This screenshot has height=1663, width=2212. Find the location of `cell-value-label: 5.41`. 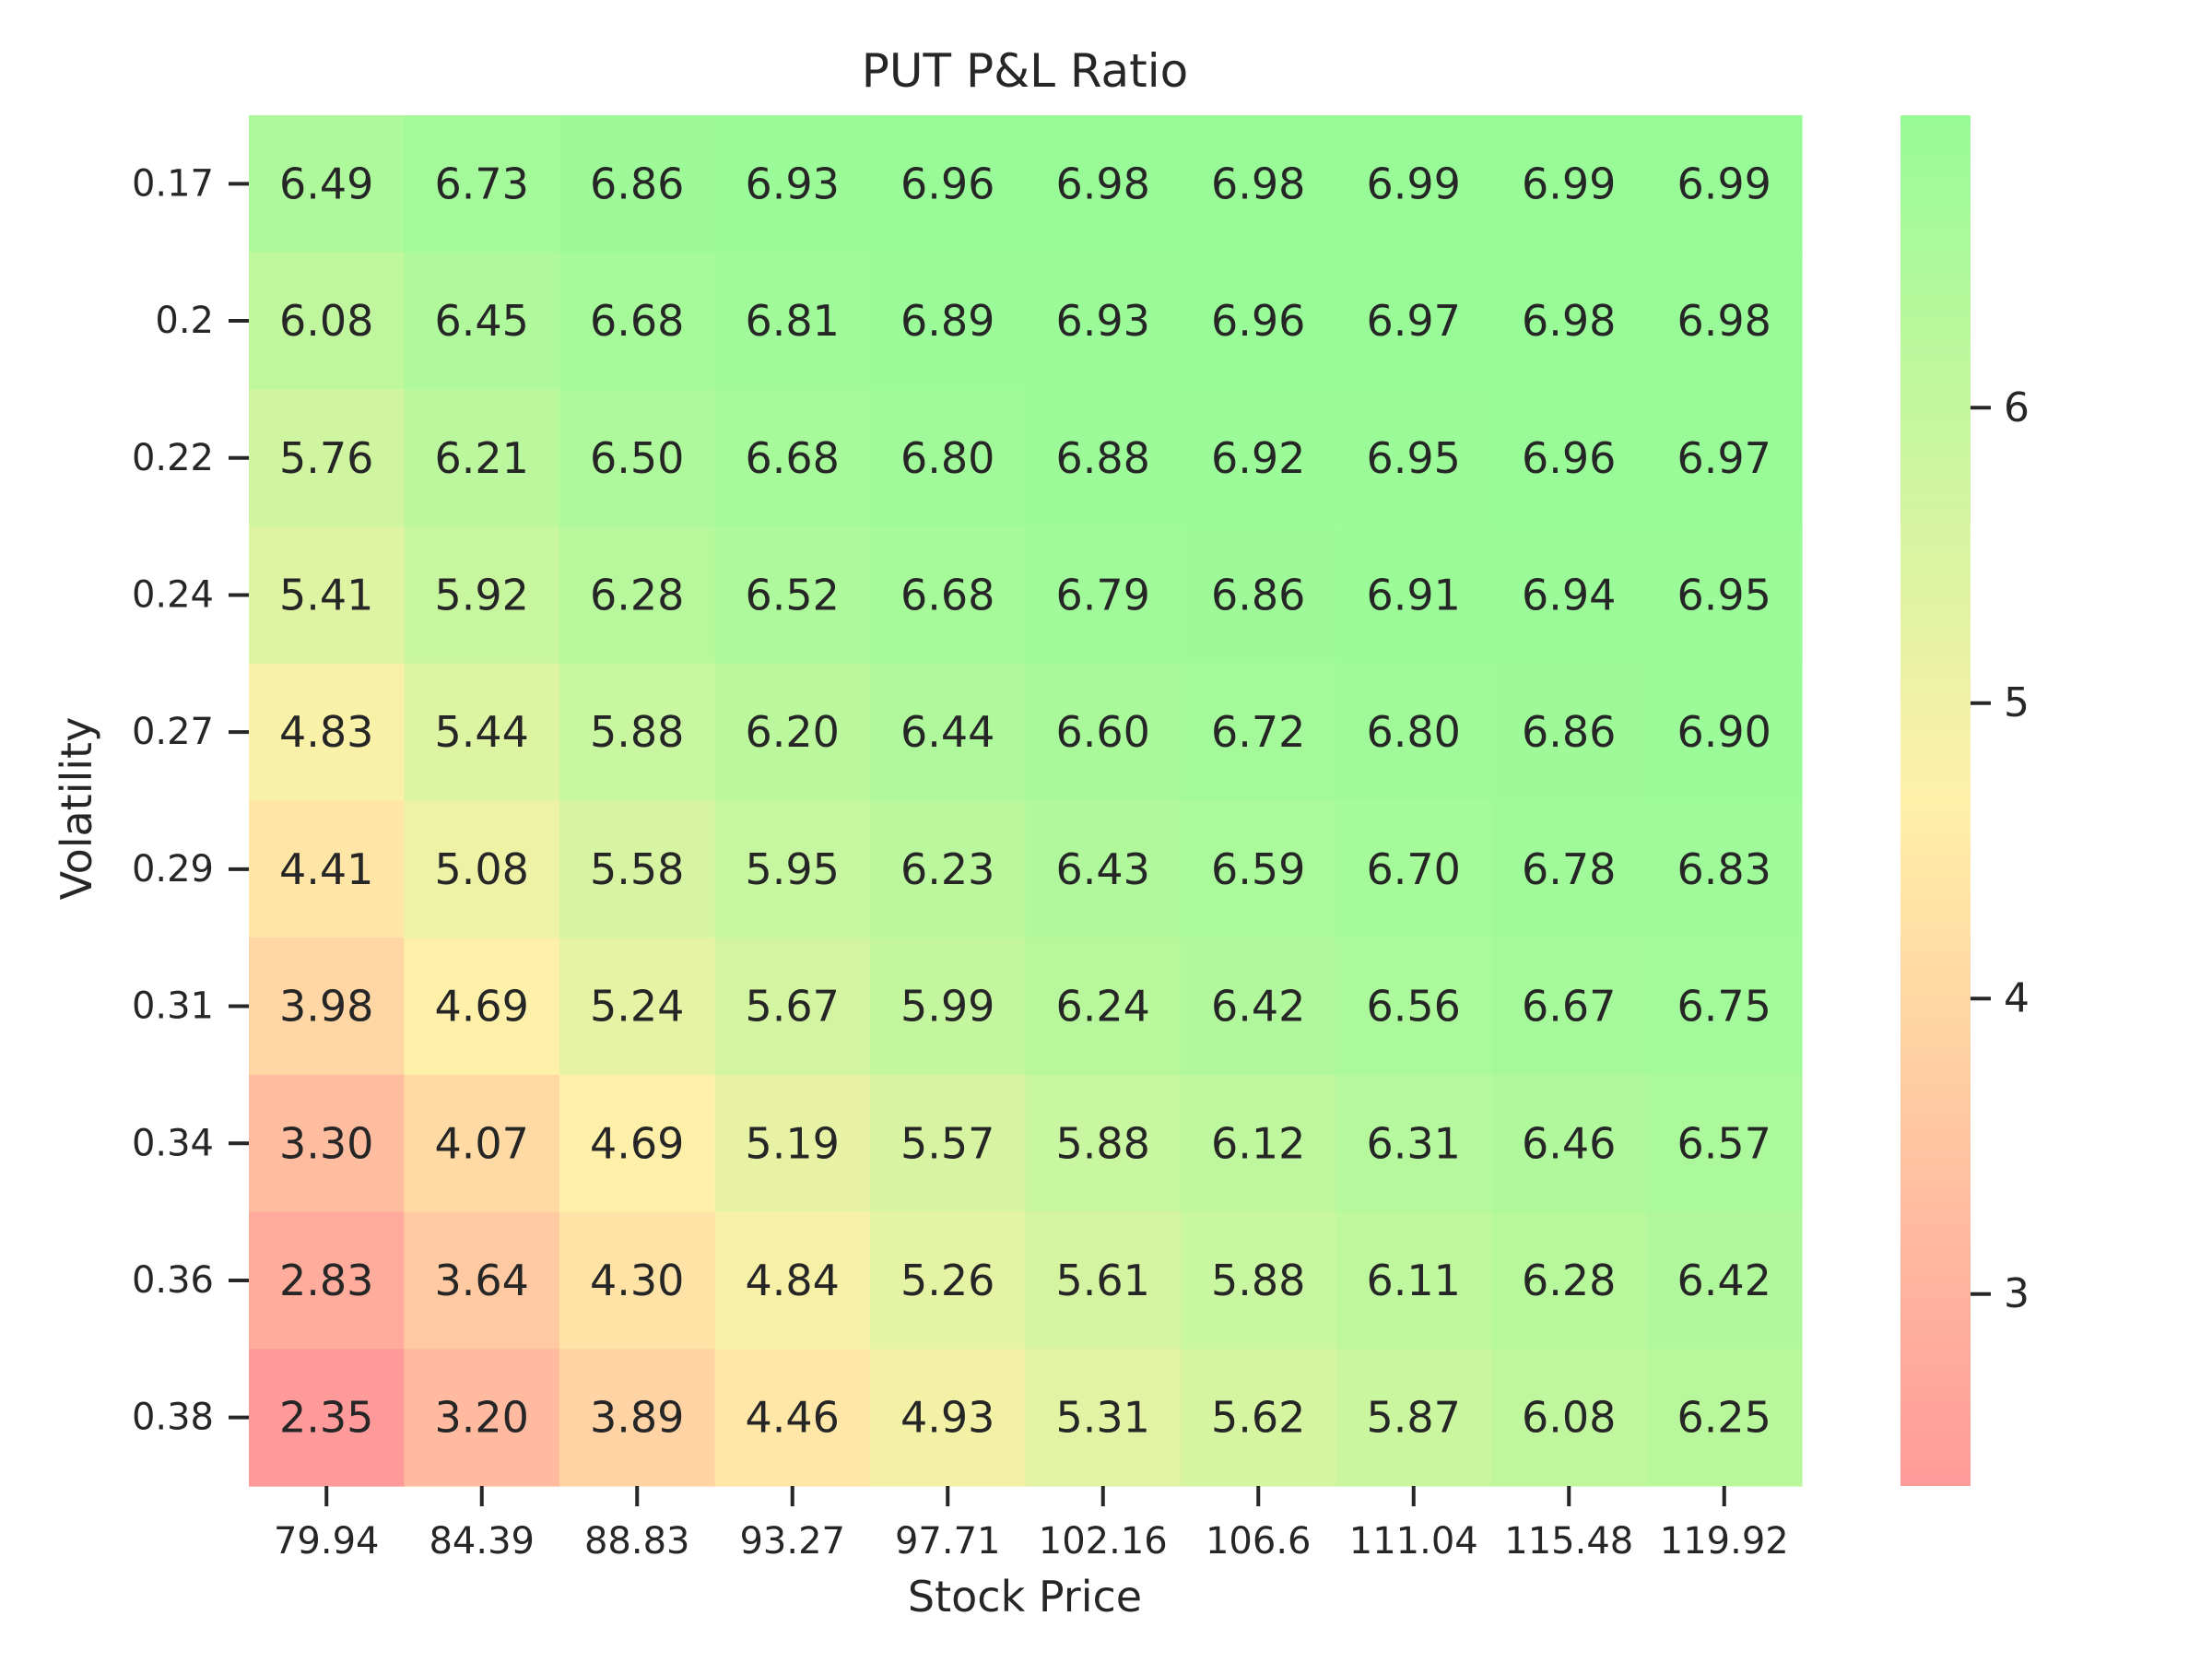

cell-value-label: 5.41 is located at coordinates (326, 594).